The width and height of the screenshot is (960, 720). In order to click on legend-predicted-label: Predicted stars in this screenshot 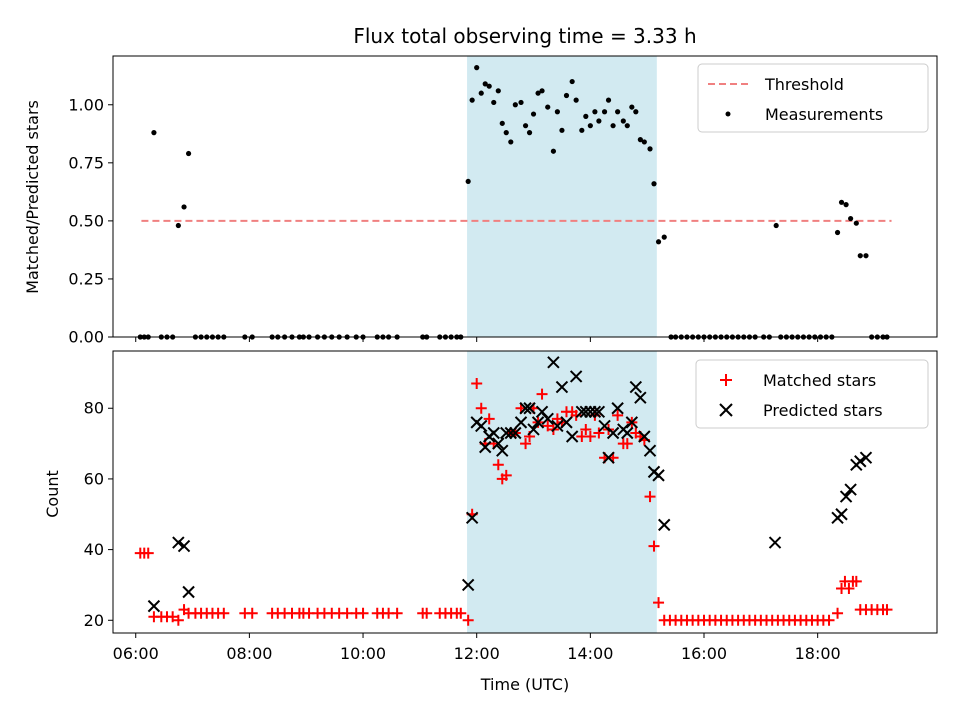, I will do `click(823, 410)`.